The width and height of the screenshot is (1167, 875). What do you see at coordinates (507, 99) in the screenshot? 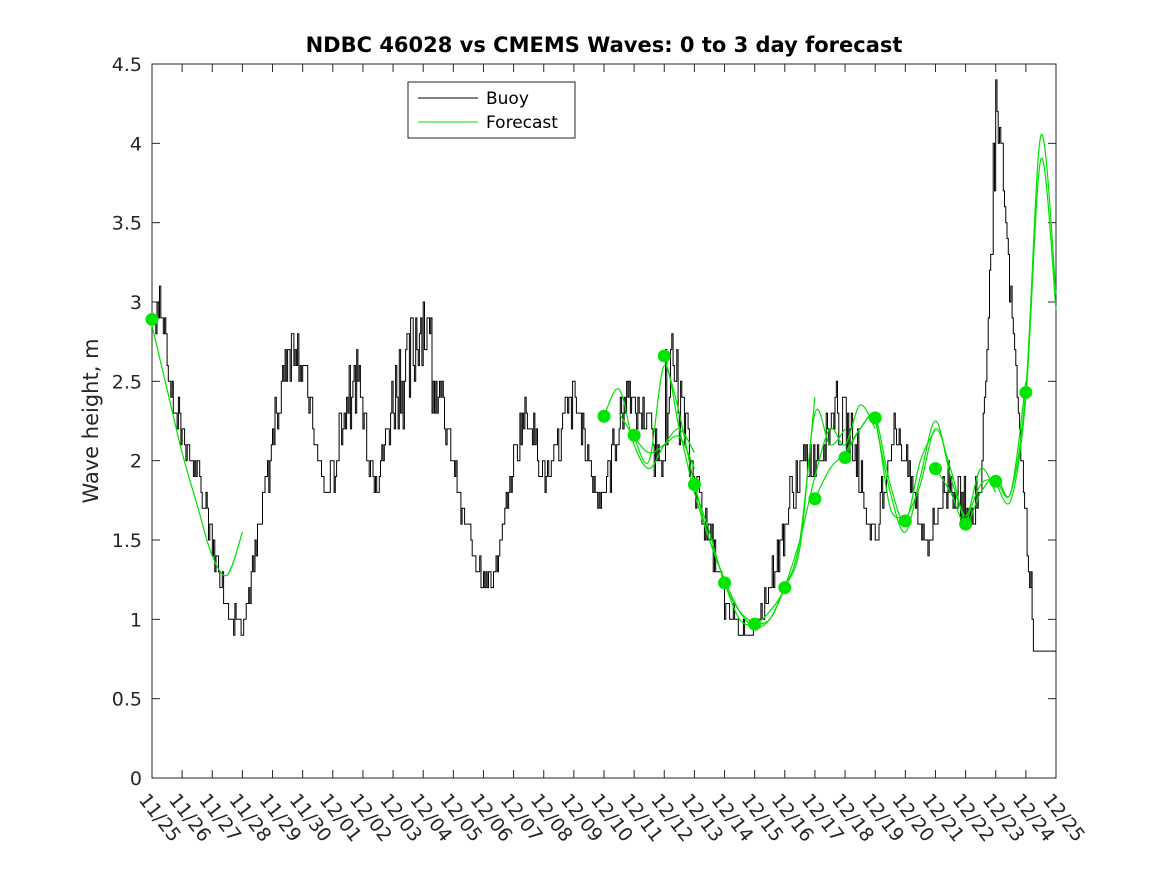
I see `legend-buoy-label: Buoy` at bounding box center [507, 99].